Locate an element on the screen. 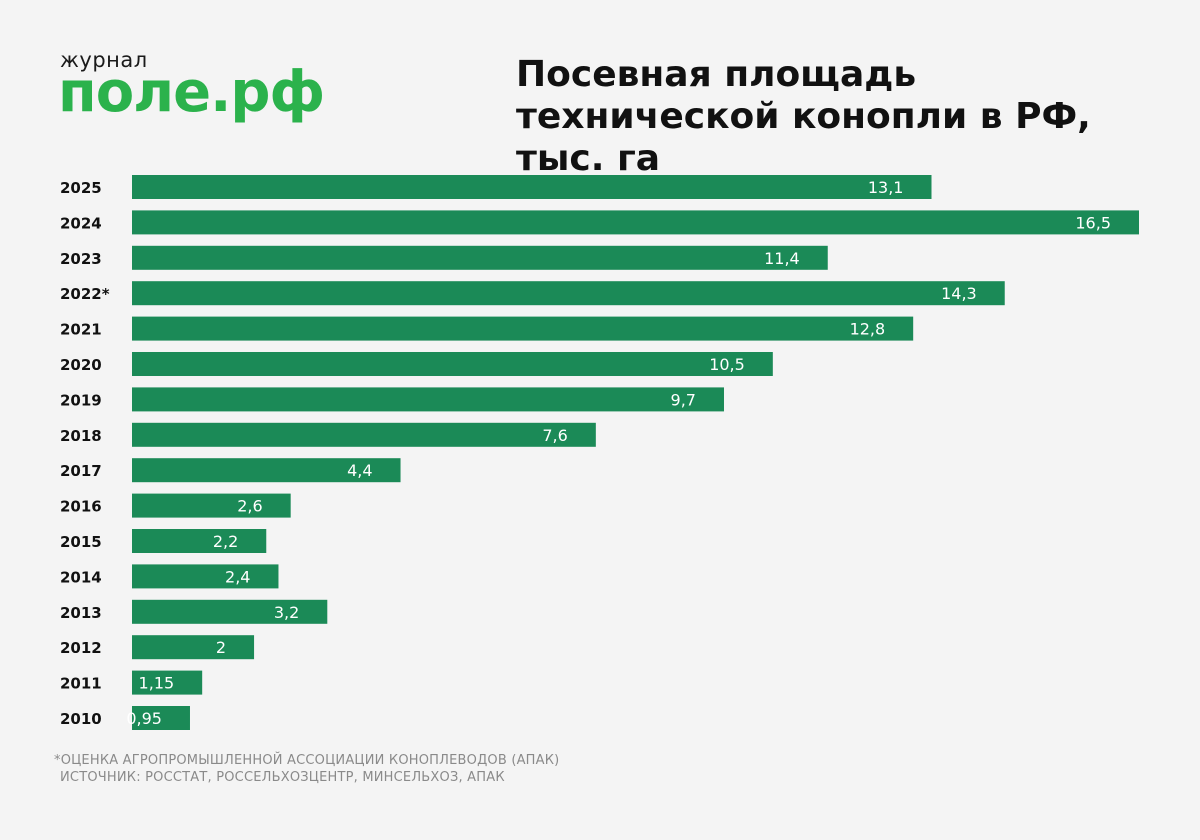 The height and width of the screenshot is (840, 1200). value-label: 2,4 is located at coordinates (237, 576).